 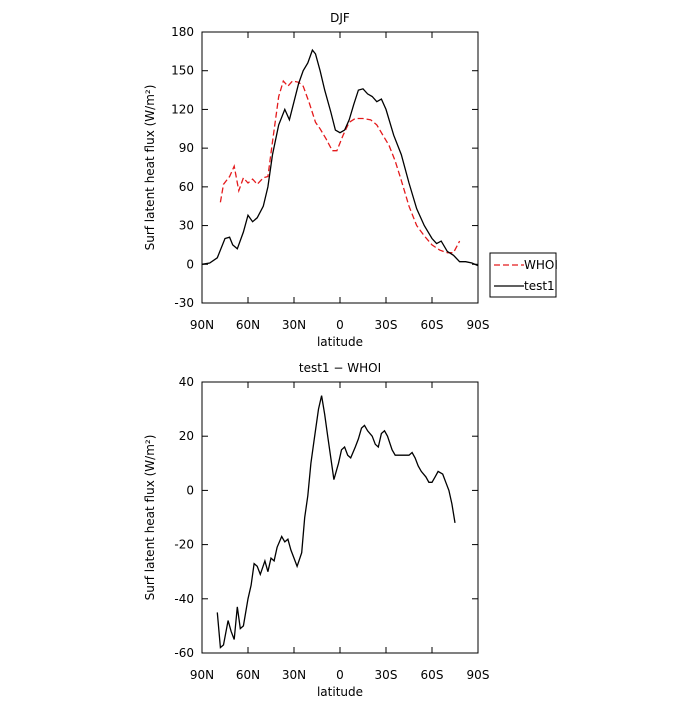 I want to click on y-tick-label: 60, so click(x=186, y=187).